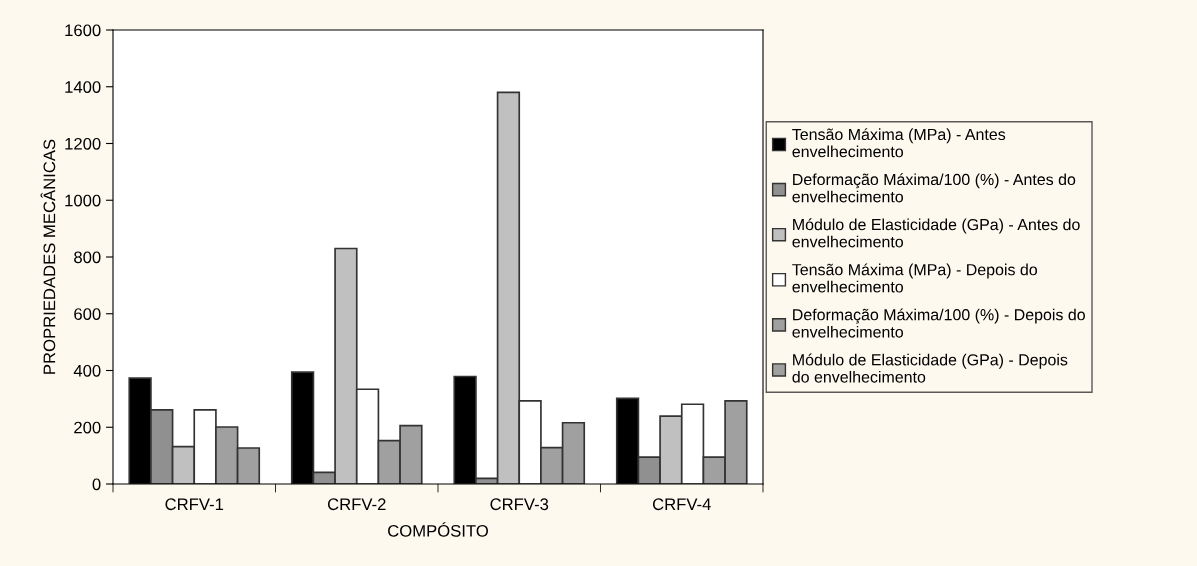  I want to click on y-tick-label: 0, so click(96, 484).